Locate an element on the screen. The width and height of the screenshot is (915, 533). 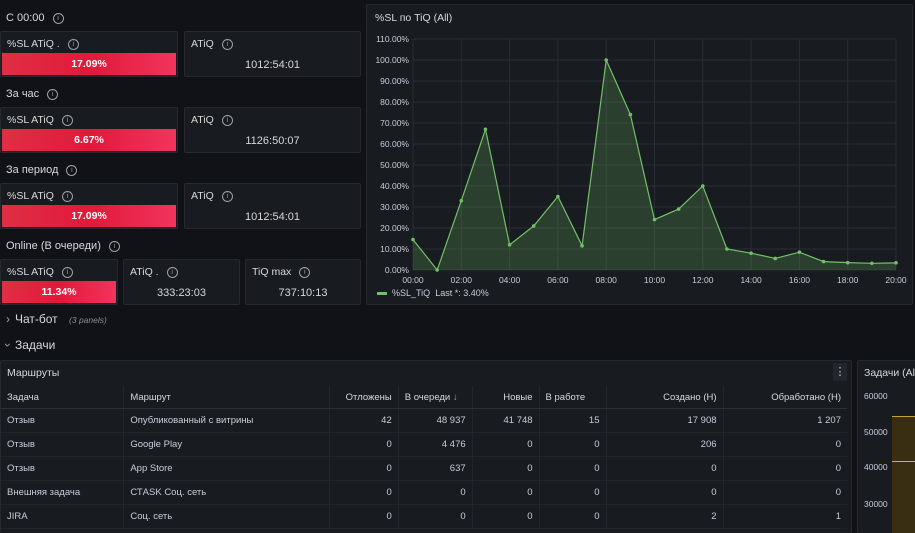
stat-panel-sl-r1: %SL ATiQ .i 17.09% is located at coordinates (89, 54).